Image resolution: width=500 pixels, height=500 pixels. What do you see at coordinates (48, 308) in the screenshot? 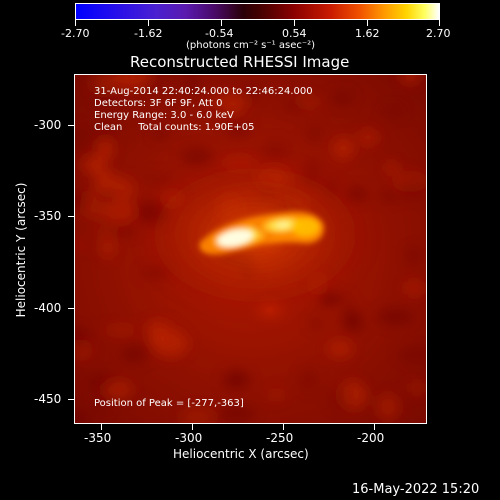
I see `y-tick-label: -400` at bounding box center [48, 308].